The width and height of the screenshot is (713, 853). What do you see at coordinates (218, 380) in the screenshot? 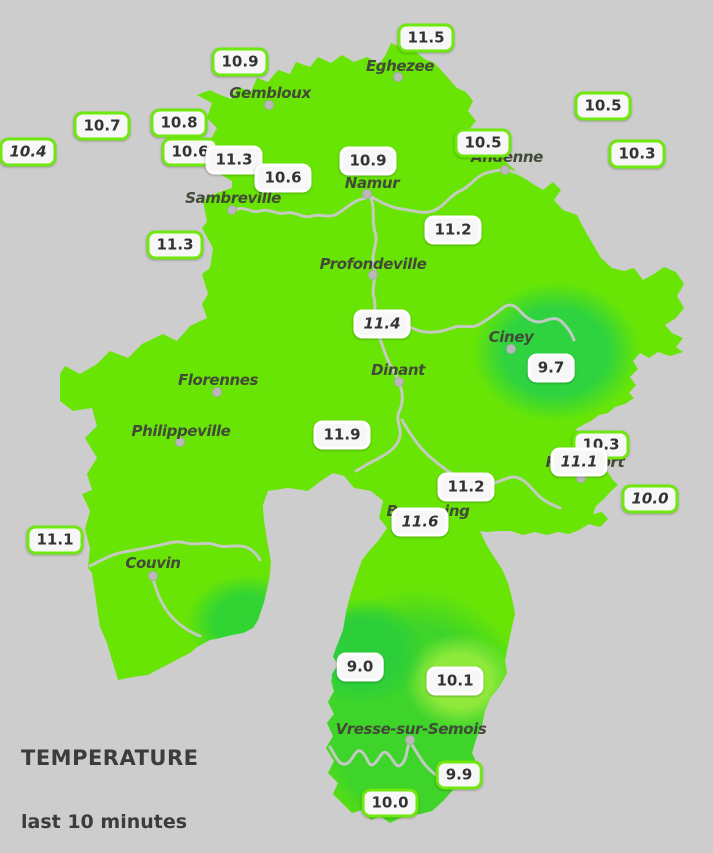
I see `city-label: Florennes` at bounding box center [218, 380].